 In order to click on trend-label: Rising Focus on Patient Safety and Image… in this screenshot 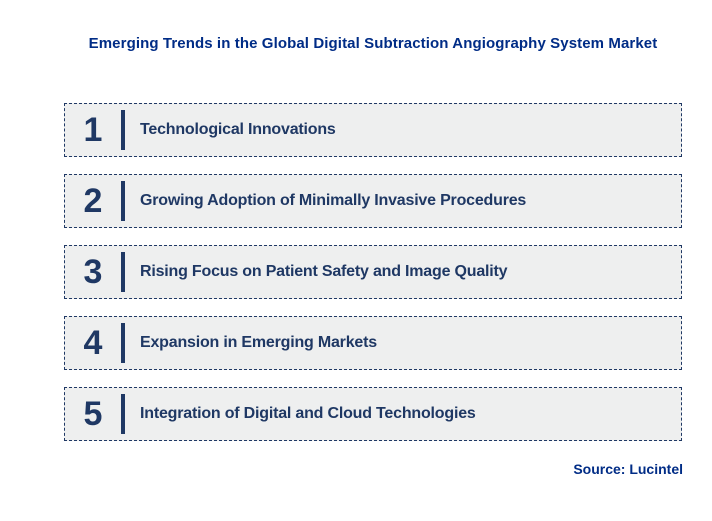, I will do `click(324, 271)`.